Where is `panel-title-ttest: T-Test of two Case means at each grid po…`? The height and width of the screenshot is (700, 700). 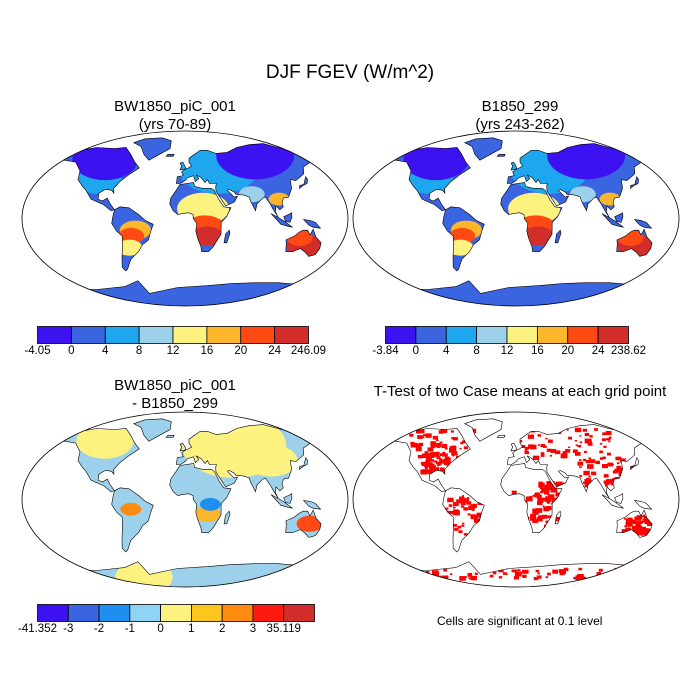
panel-title-ttest: T-Test of two Case means at each grid po… is located at coordinates (520, 392).